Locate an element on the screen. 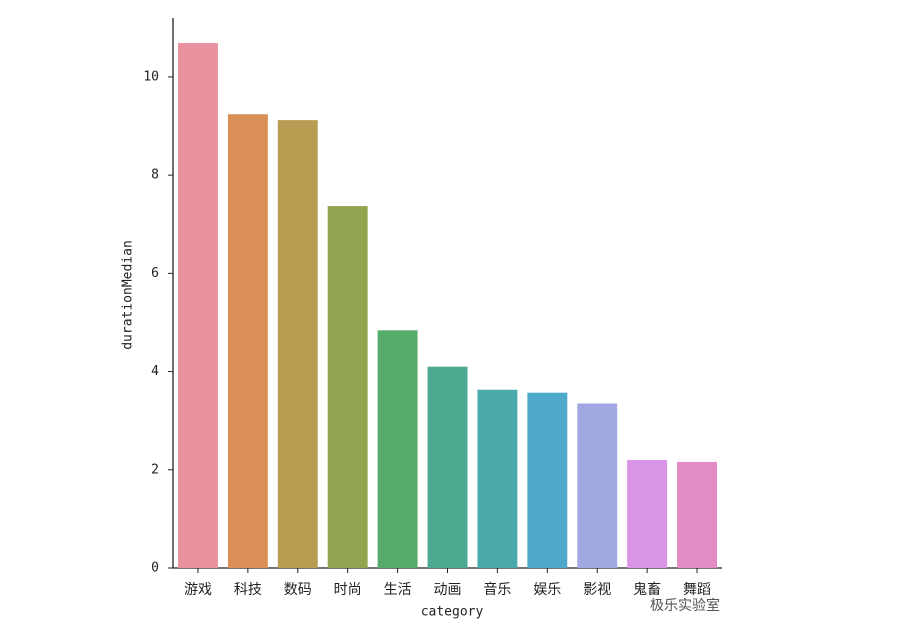 The image size is (908, 632). y-tick-label: 10 is located at coordinates (151, 76).